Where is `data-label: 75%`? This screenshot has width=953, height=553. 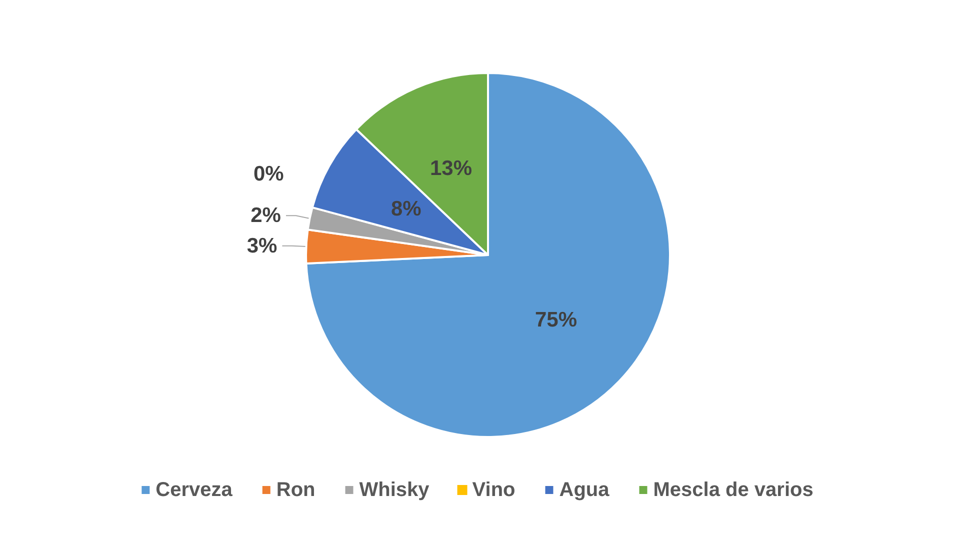 data-label: 75% is located at coordinates (556, 320).